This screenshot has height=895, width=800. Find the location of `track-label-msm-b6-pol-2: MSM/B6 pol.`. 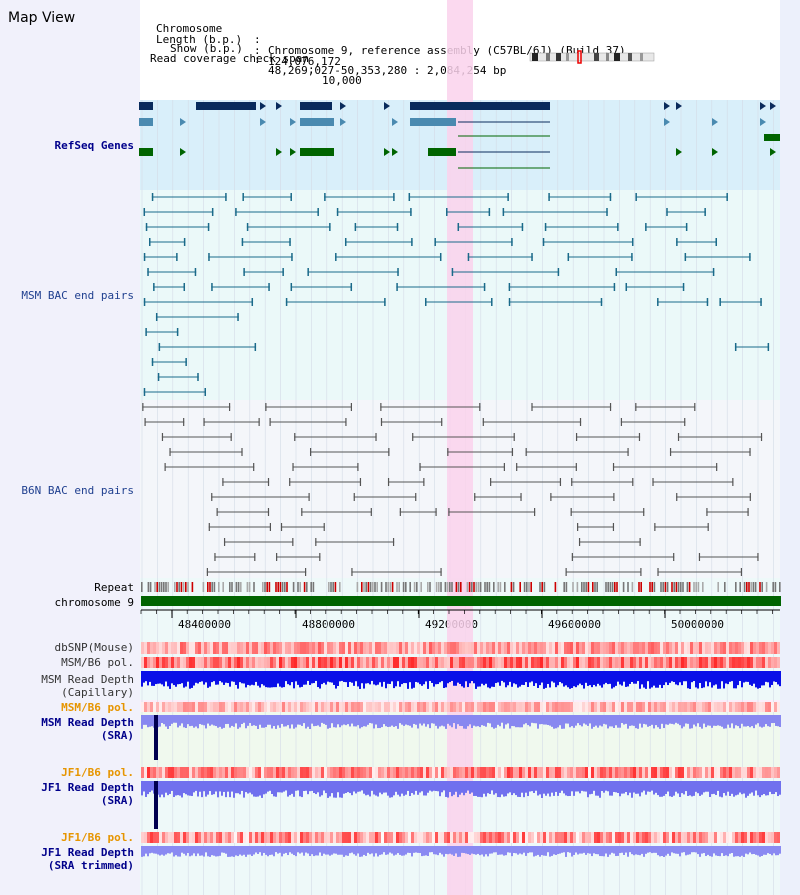

track-label-msm-b6-pol-2: MSM/B6 pol. is located at coordinates (97, 707).